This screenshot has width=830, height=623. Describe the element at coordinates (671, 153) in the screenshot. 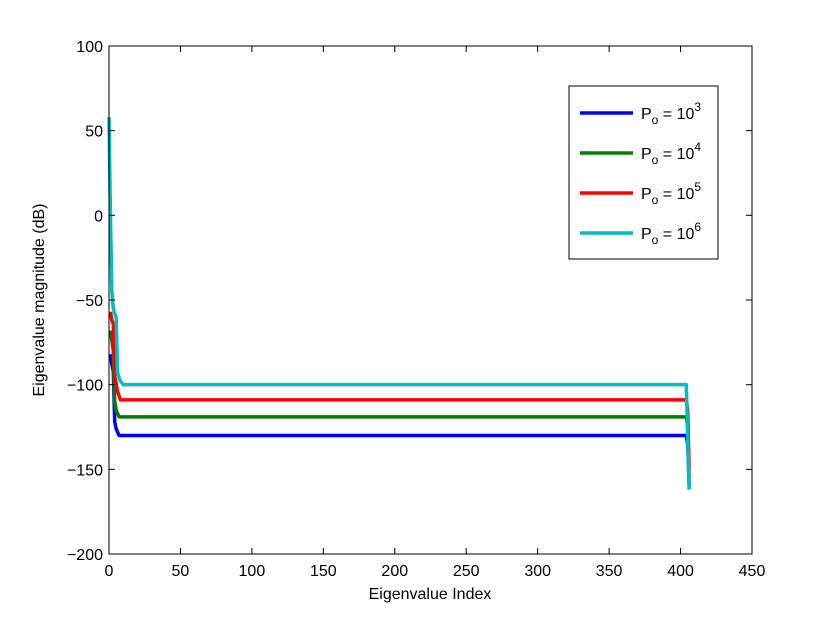

I see `legend-label-2: Po = 104` at that location.